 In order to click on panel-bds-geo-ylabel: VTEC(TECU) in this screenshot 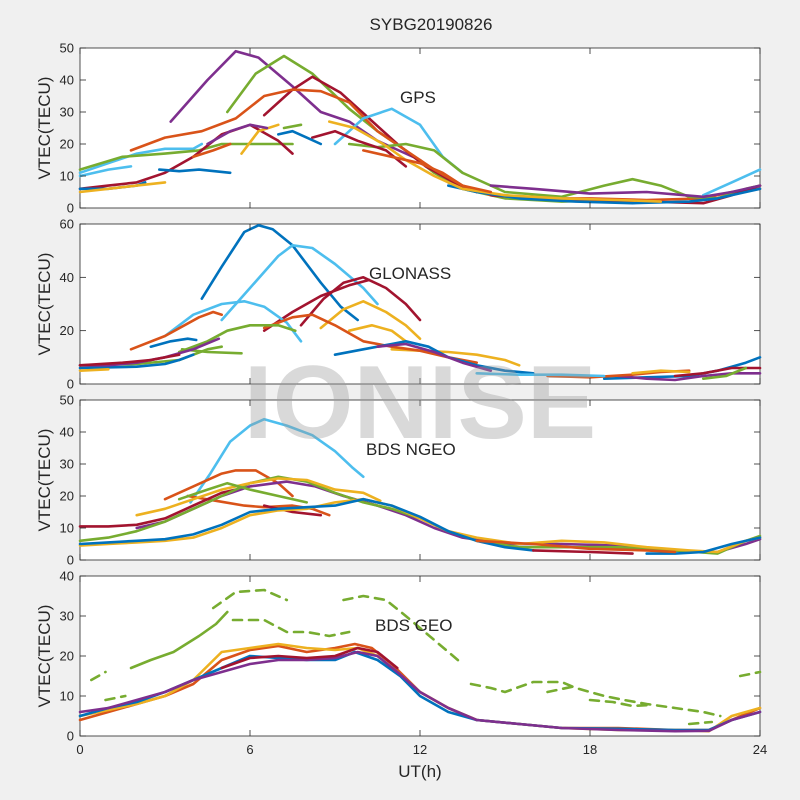, I will do `click(44, 656)`.